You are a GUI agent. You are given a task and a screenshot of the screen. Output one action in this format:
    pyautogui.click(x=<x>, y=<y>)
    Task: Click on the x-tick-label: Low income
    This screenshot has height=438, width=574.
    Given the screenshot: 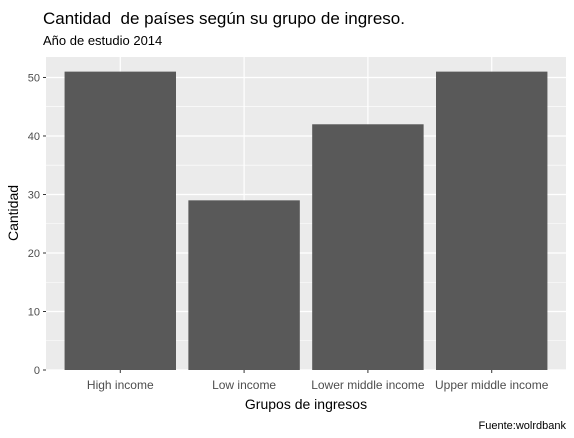 What is the action you would take?
    pyautogui.click(x=244, y=385)
    